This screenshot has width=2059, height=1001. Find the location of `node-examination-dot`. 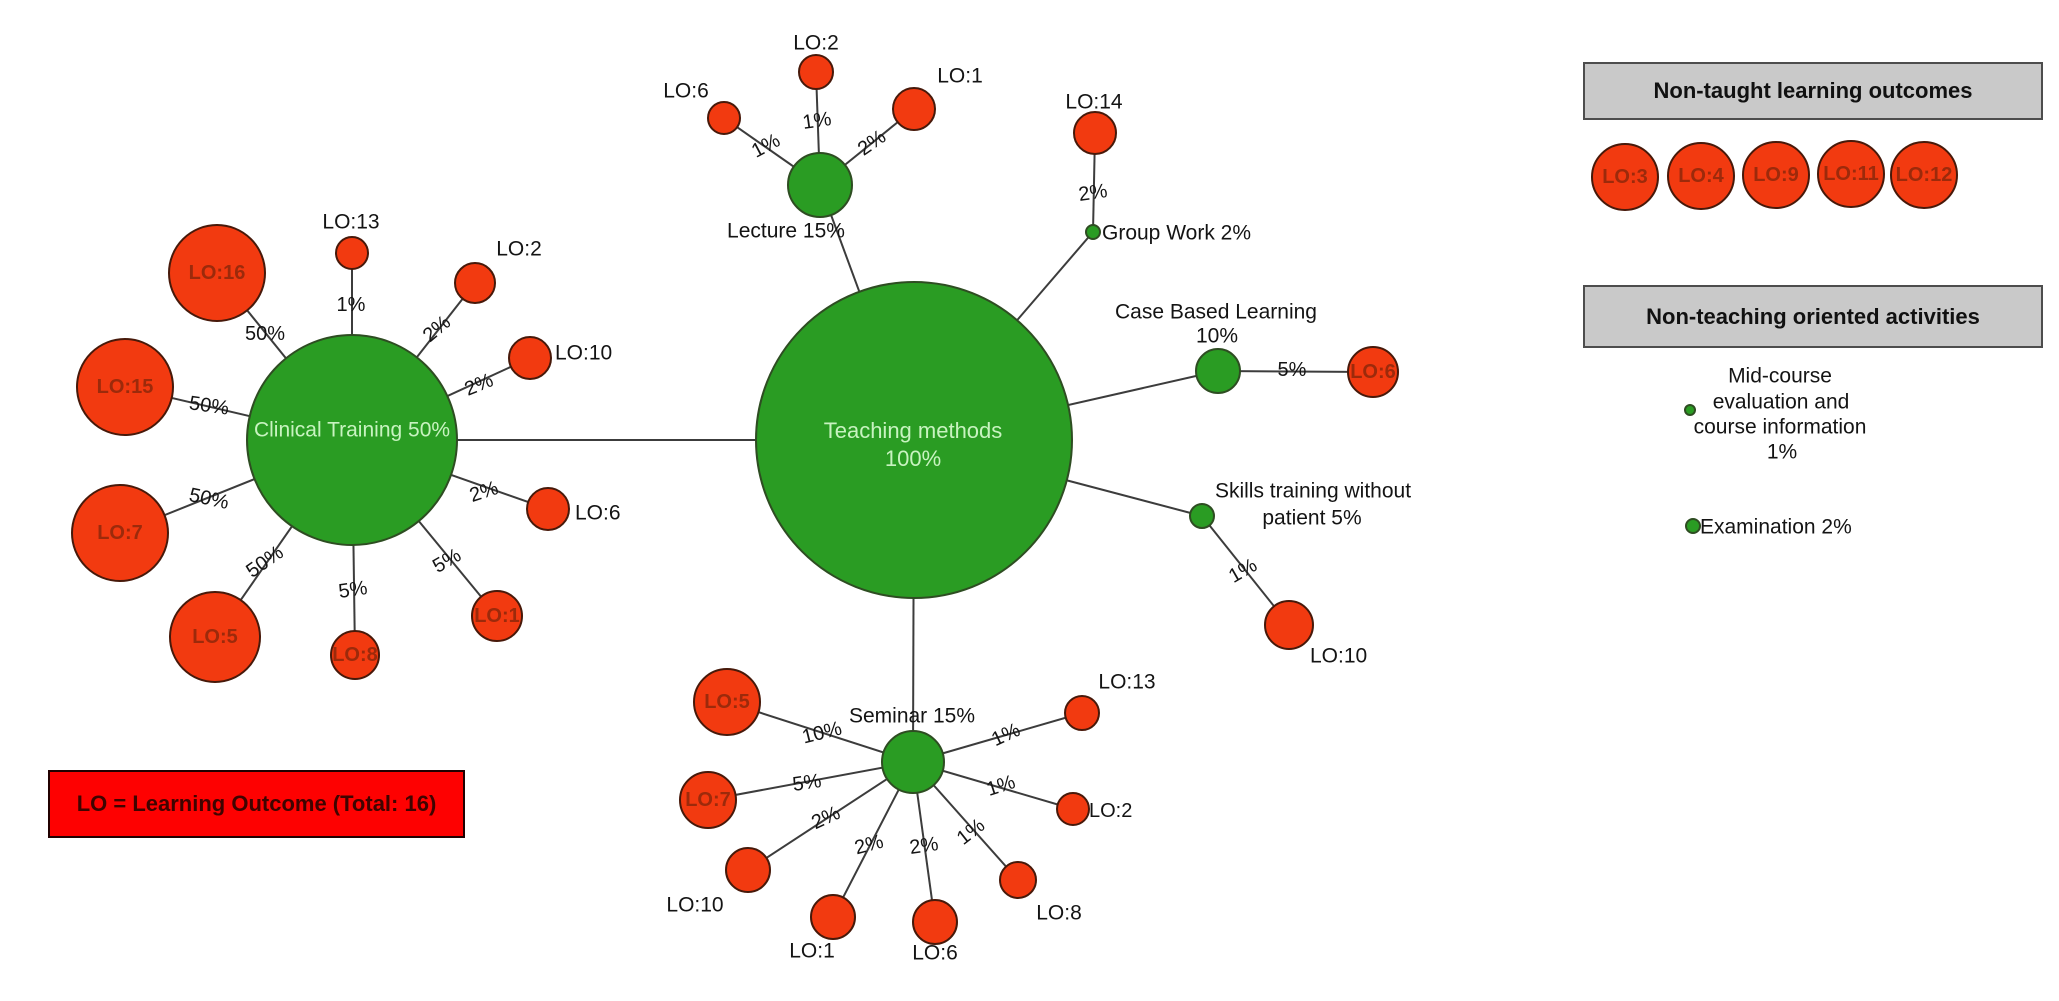

node-examination-dot is located at coordinates (1693, 526).